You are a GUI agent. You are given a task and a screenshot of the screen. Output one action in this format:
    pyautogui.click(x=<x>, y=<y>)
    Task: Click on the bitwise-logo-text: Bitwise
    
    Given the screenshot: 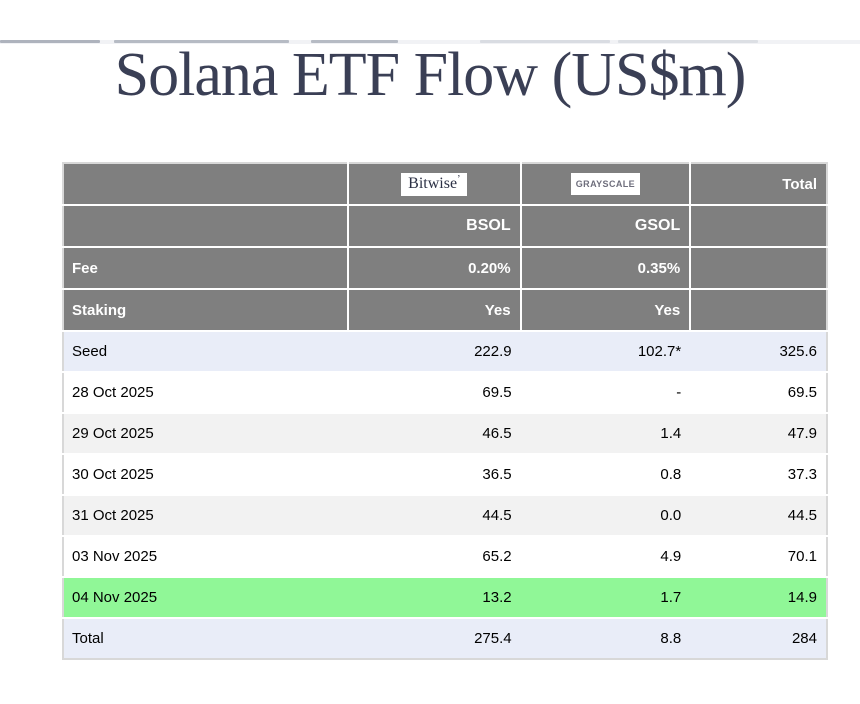 What is the action you would take?
    pyautogui.click(x=433, y=183)
    